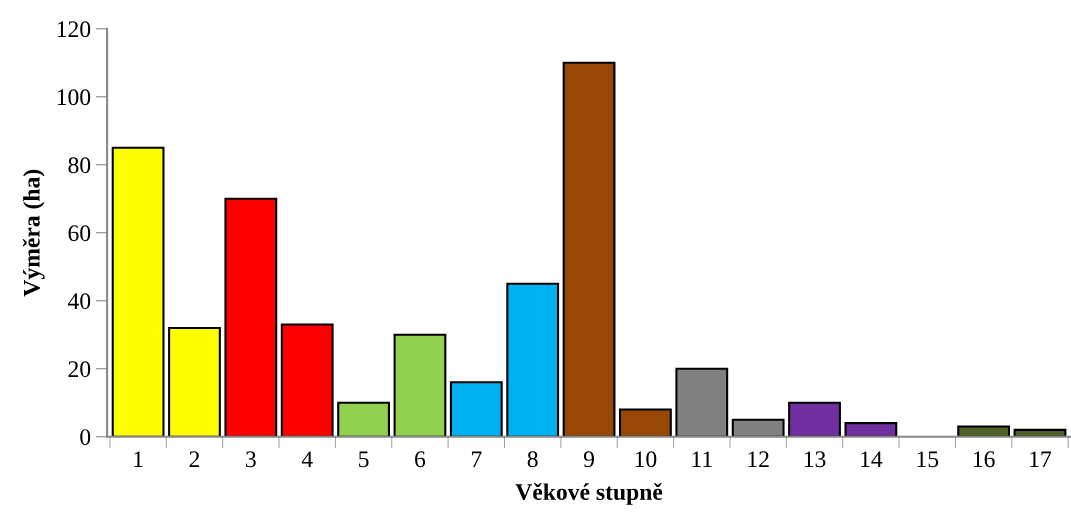  Describe the element at coordinates (758, 459) in the screenshot. I see `x-tick-label: 12` at that location.